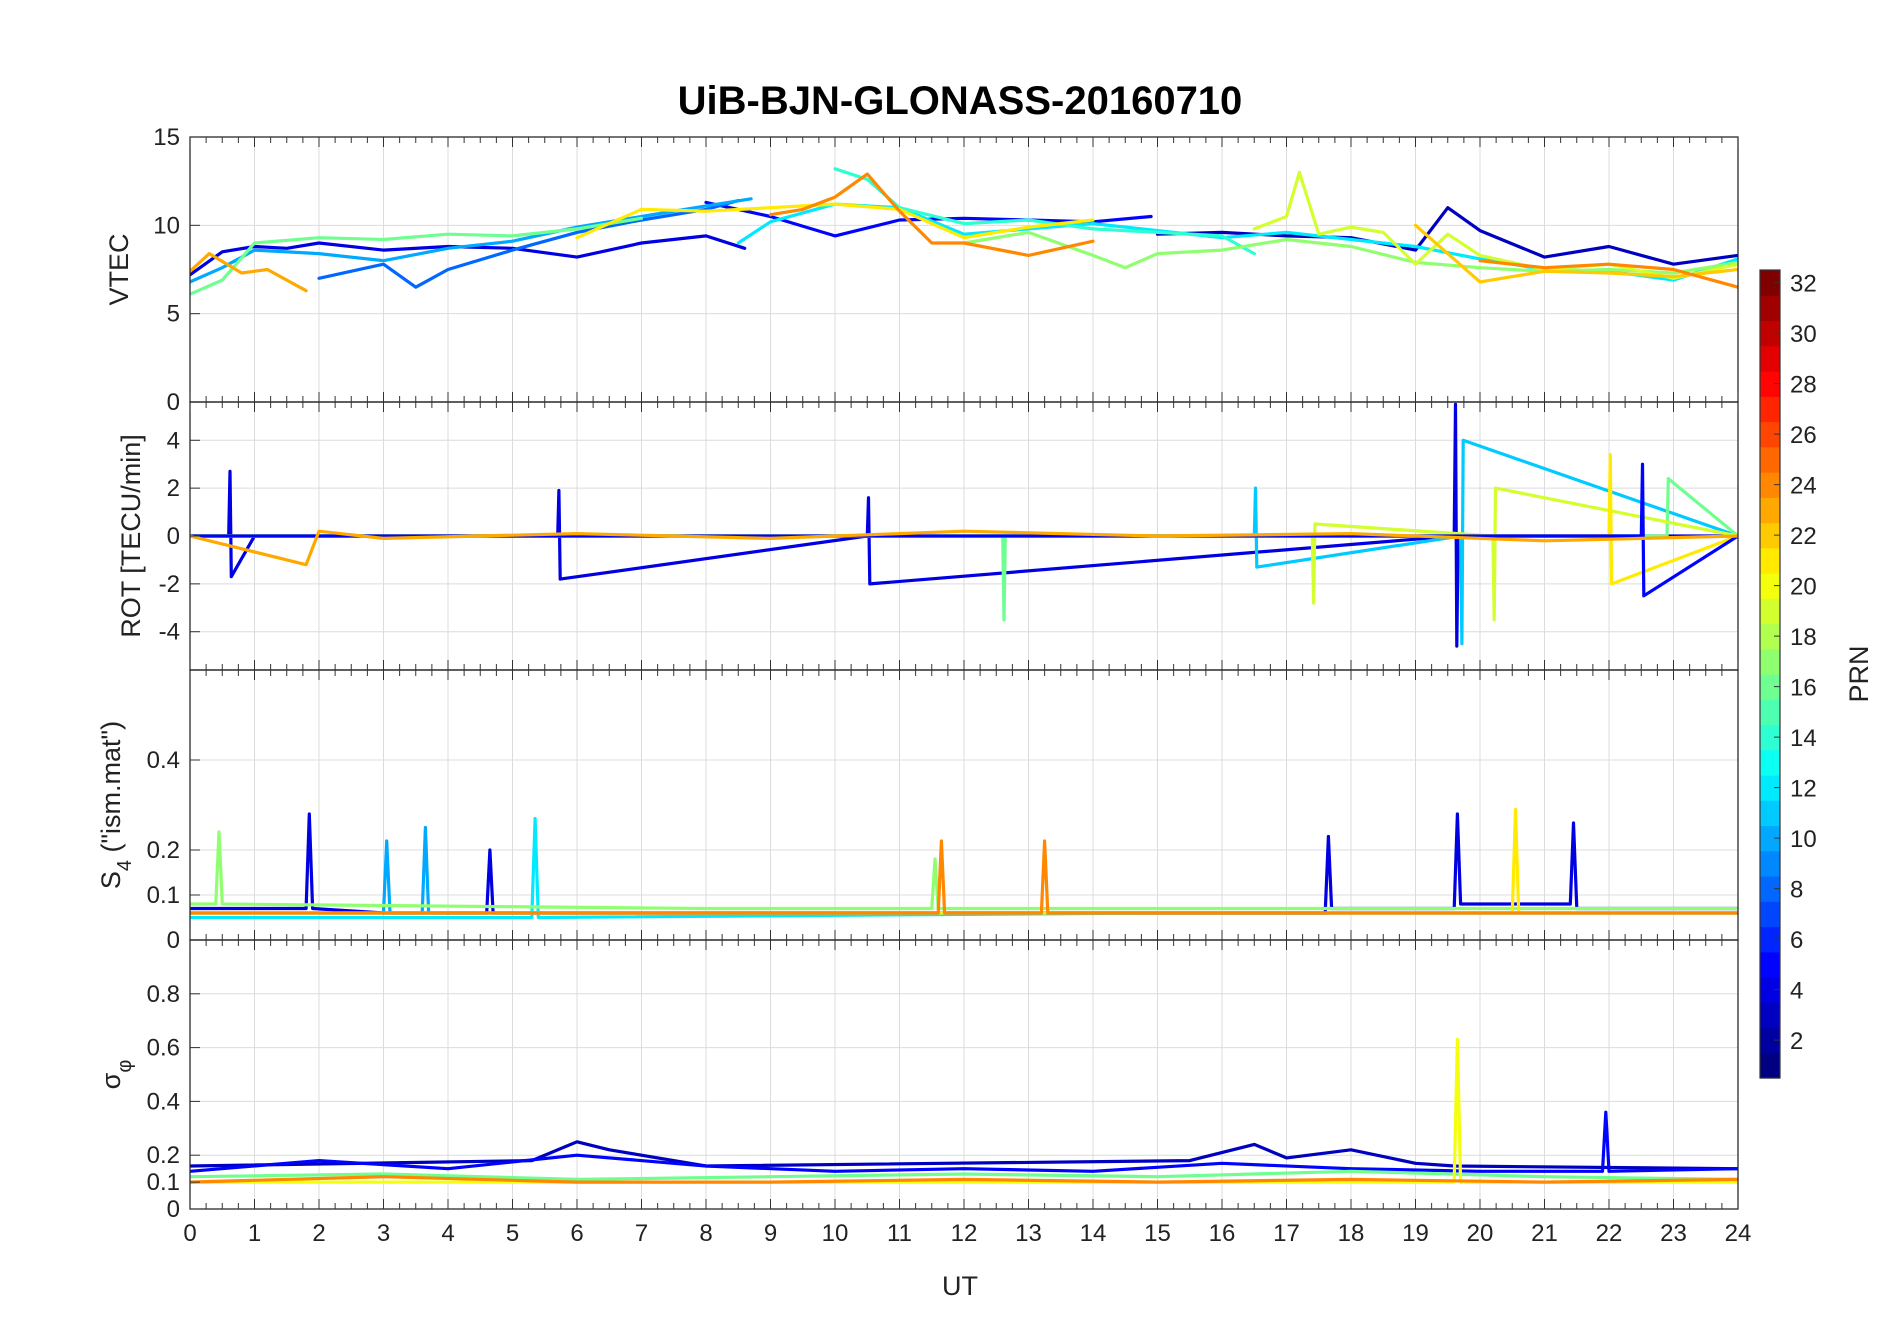  Describe the element at coordinates (116, 805) in the screenshot. I see `y-axis-label: S4 ("ism.mat")` at that location.